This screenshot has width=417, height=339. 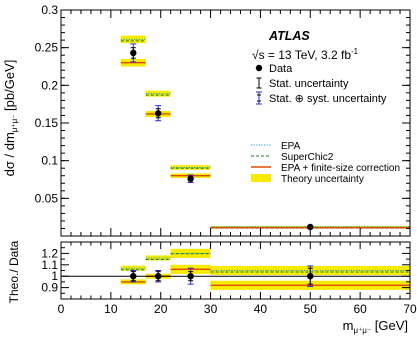 I want to click on main-y-tick-label-2: 0.15, so click(x=47, y=123).